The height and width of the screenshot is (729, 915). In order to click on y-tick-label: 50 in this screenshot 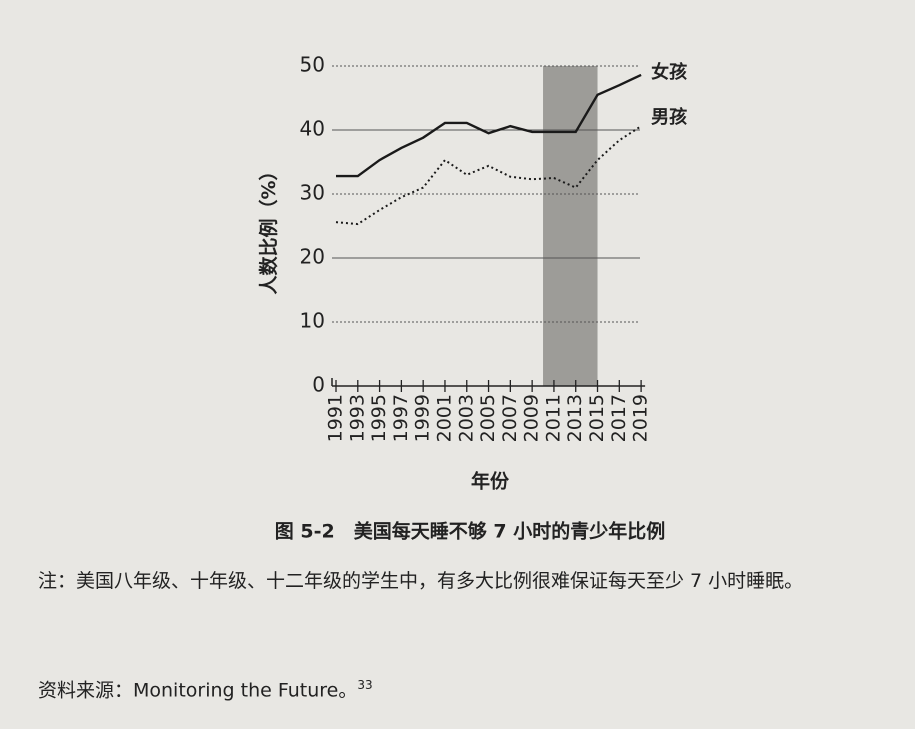, I will do `click(312, 65)`.